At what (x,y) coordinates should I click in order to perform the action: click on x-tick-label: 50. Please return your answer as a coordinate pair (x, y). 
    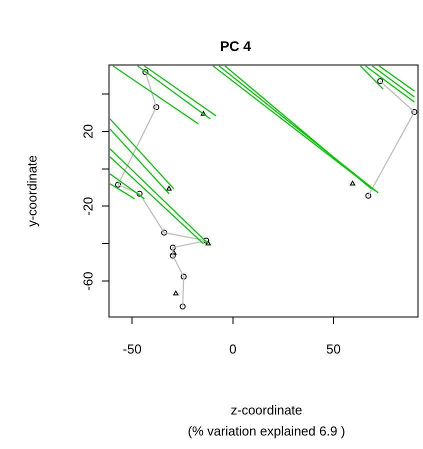
    Looking at the image, I should click on (333, 348).